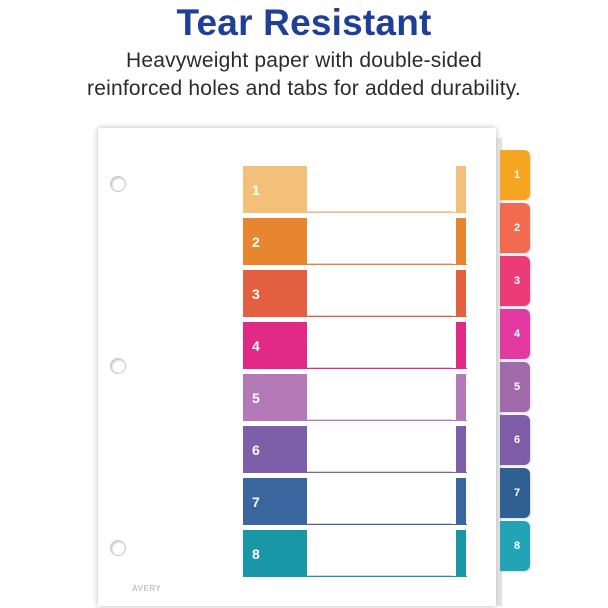 The width and height of the screenshot is (608, 608). What do you see at coordinates (304, 60) in the screenshot?
I see `subtitle-line-1: Heavyweight paper with double-sided` at bounding box center [304, 60].